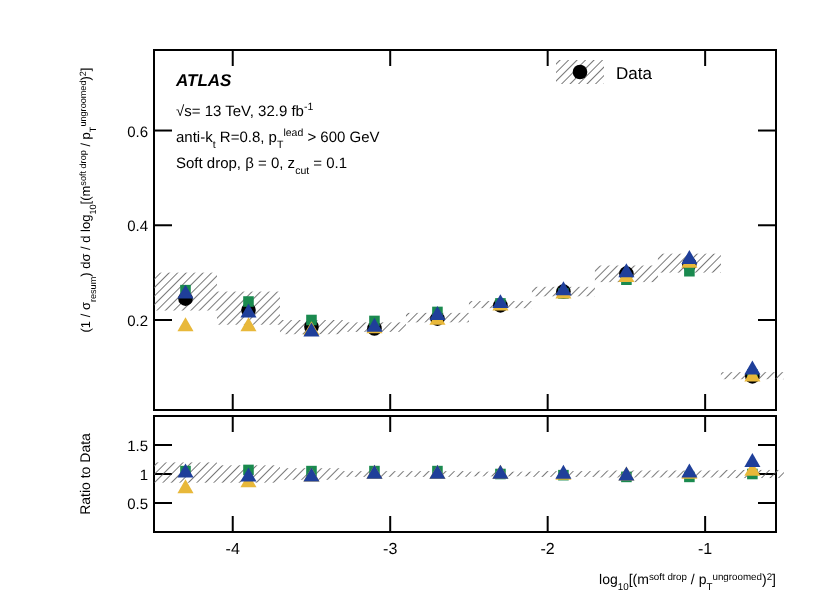  Describe the element at coordinates (706, 549) in the screenshot. I see `x-tick-label: -1` at that location.